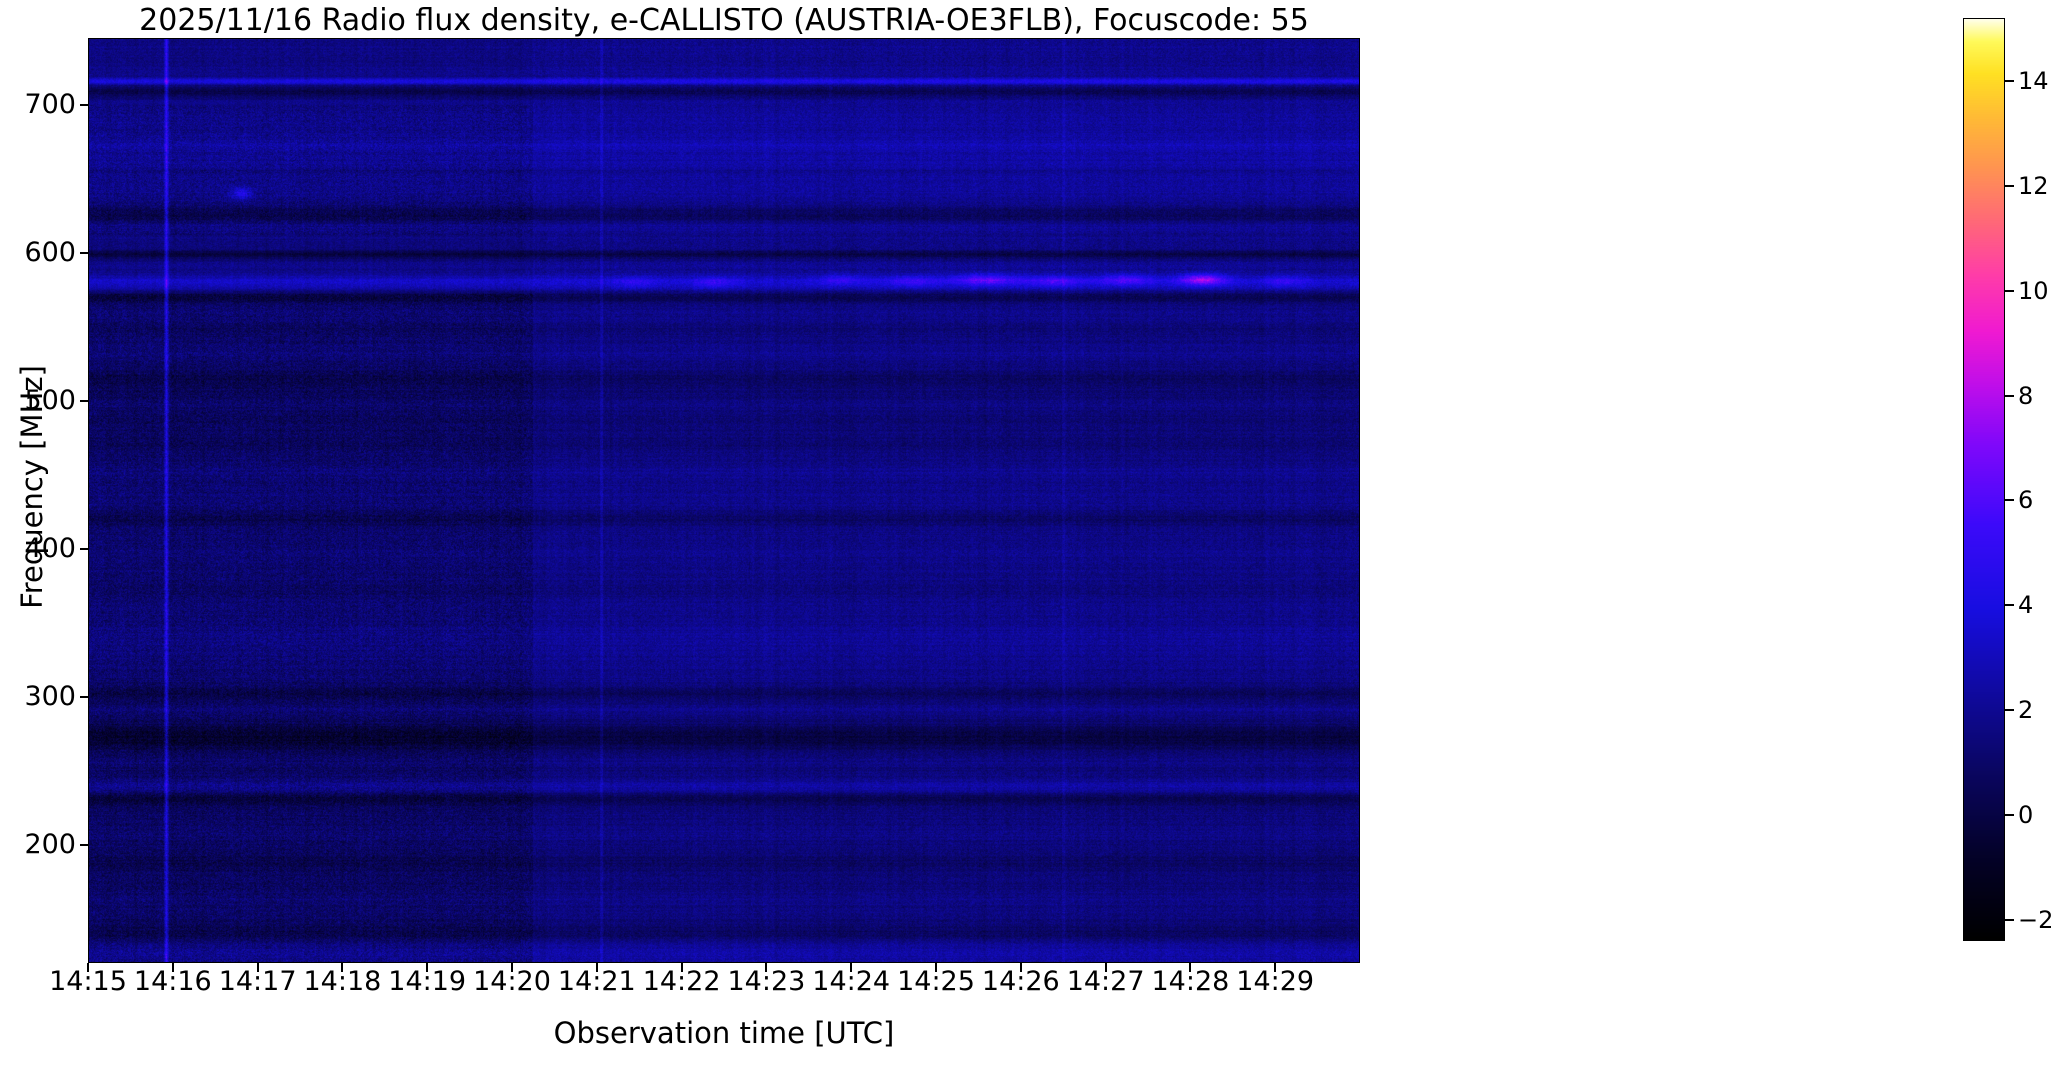 The image size is (2066, 1067). What do you see at coordinates (2026, 605) in the screenshot?
I see `colorbar-tick-label: 4` at bounding box center [2026, 605].